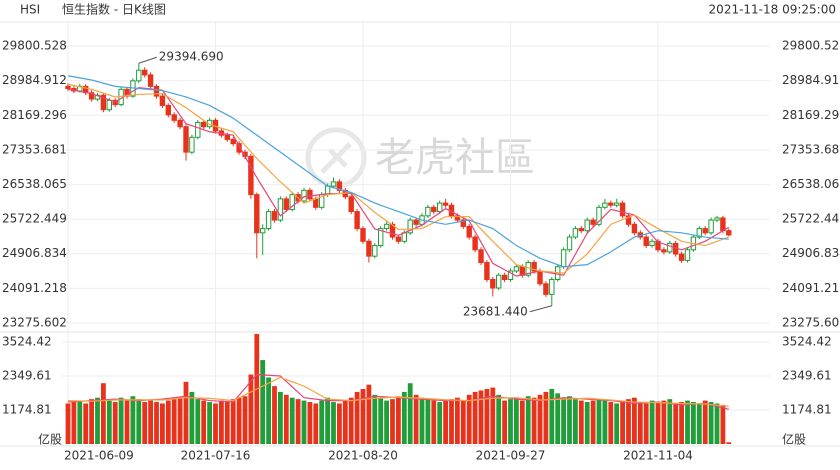 The image size is (840, 470). Describe the element at coordinates (34, 184) in the screenshot. I see `y-tick-label: 26538.065` at that location.